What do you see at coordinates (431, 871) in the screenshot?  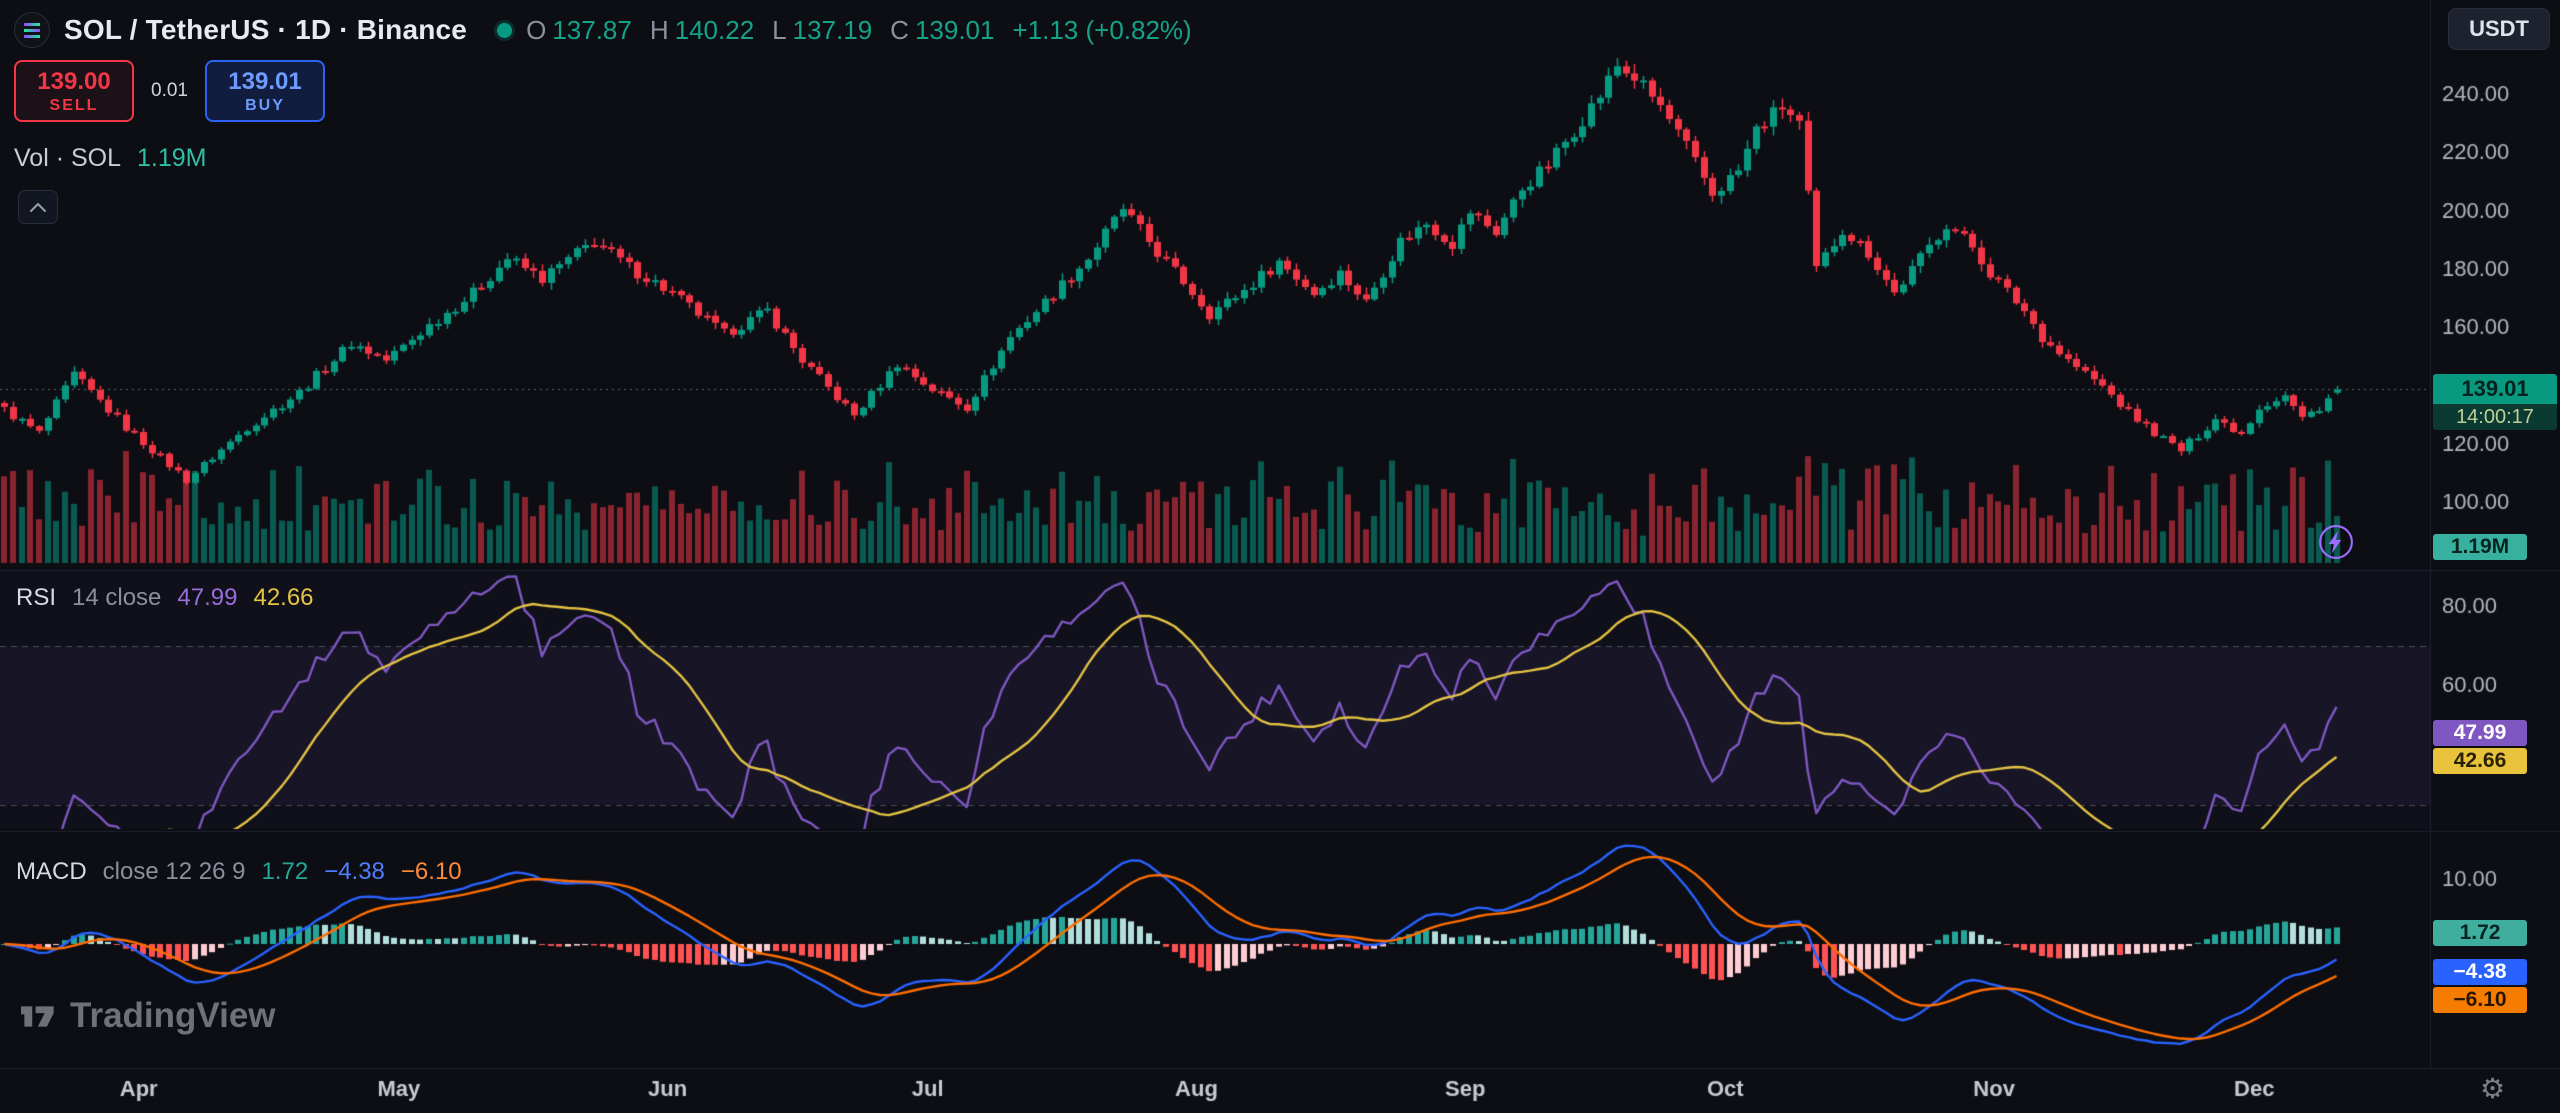 I see `macd-signal-value: −6.10` at bounding box center [431, 871].